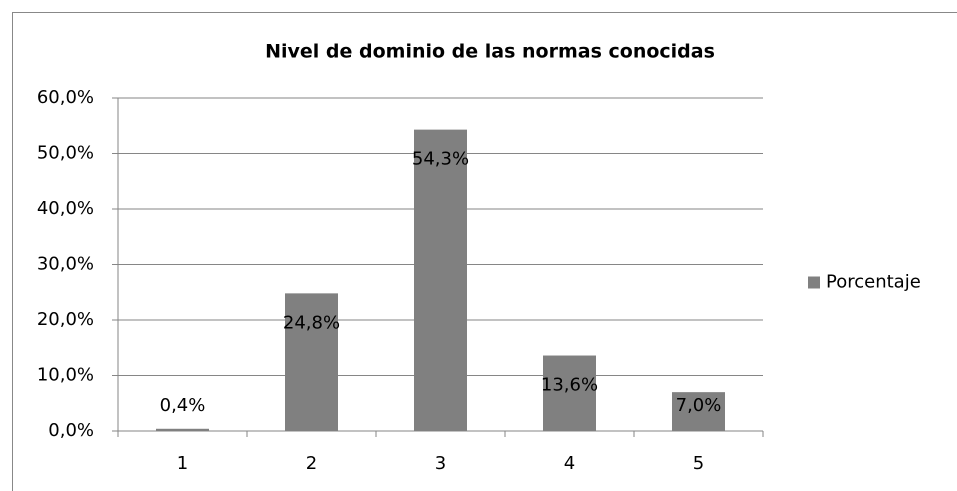 This screenshot has width=957, height=491. What do you see at coordinates (65, 208) in the screenshot?
I see `y-tick-label: 40,0%` at bounding box center [65, 208].